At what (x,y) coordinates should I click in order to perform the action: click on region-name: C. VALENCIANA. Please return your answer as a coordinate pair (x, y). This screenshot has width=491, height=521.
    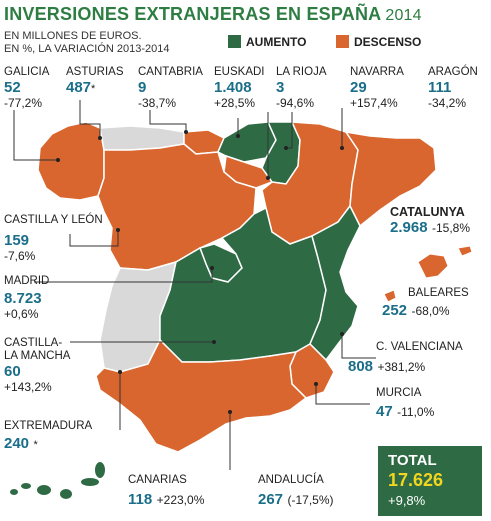
    Looking at the image, I should click on (419, 347).